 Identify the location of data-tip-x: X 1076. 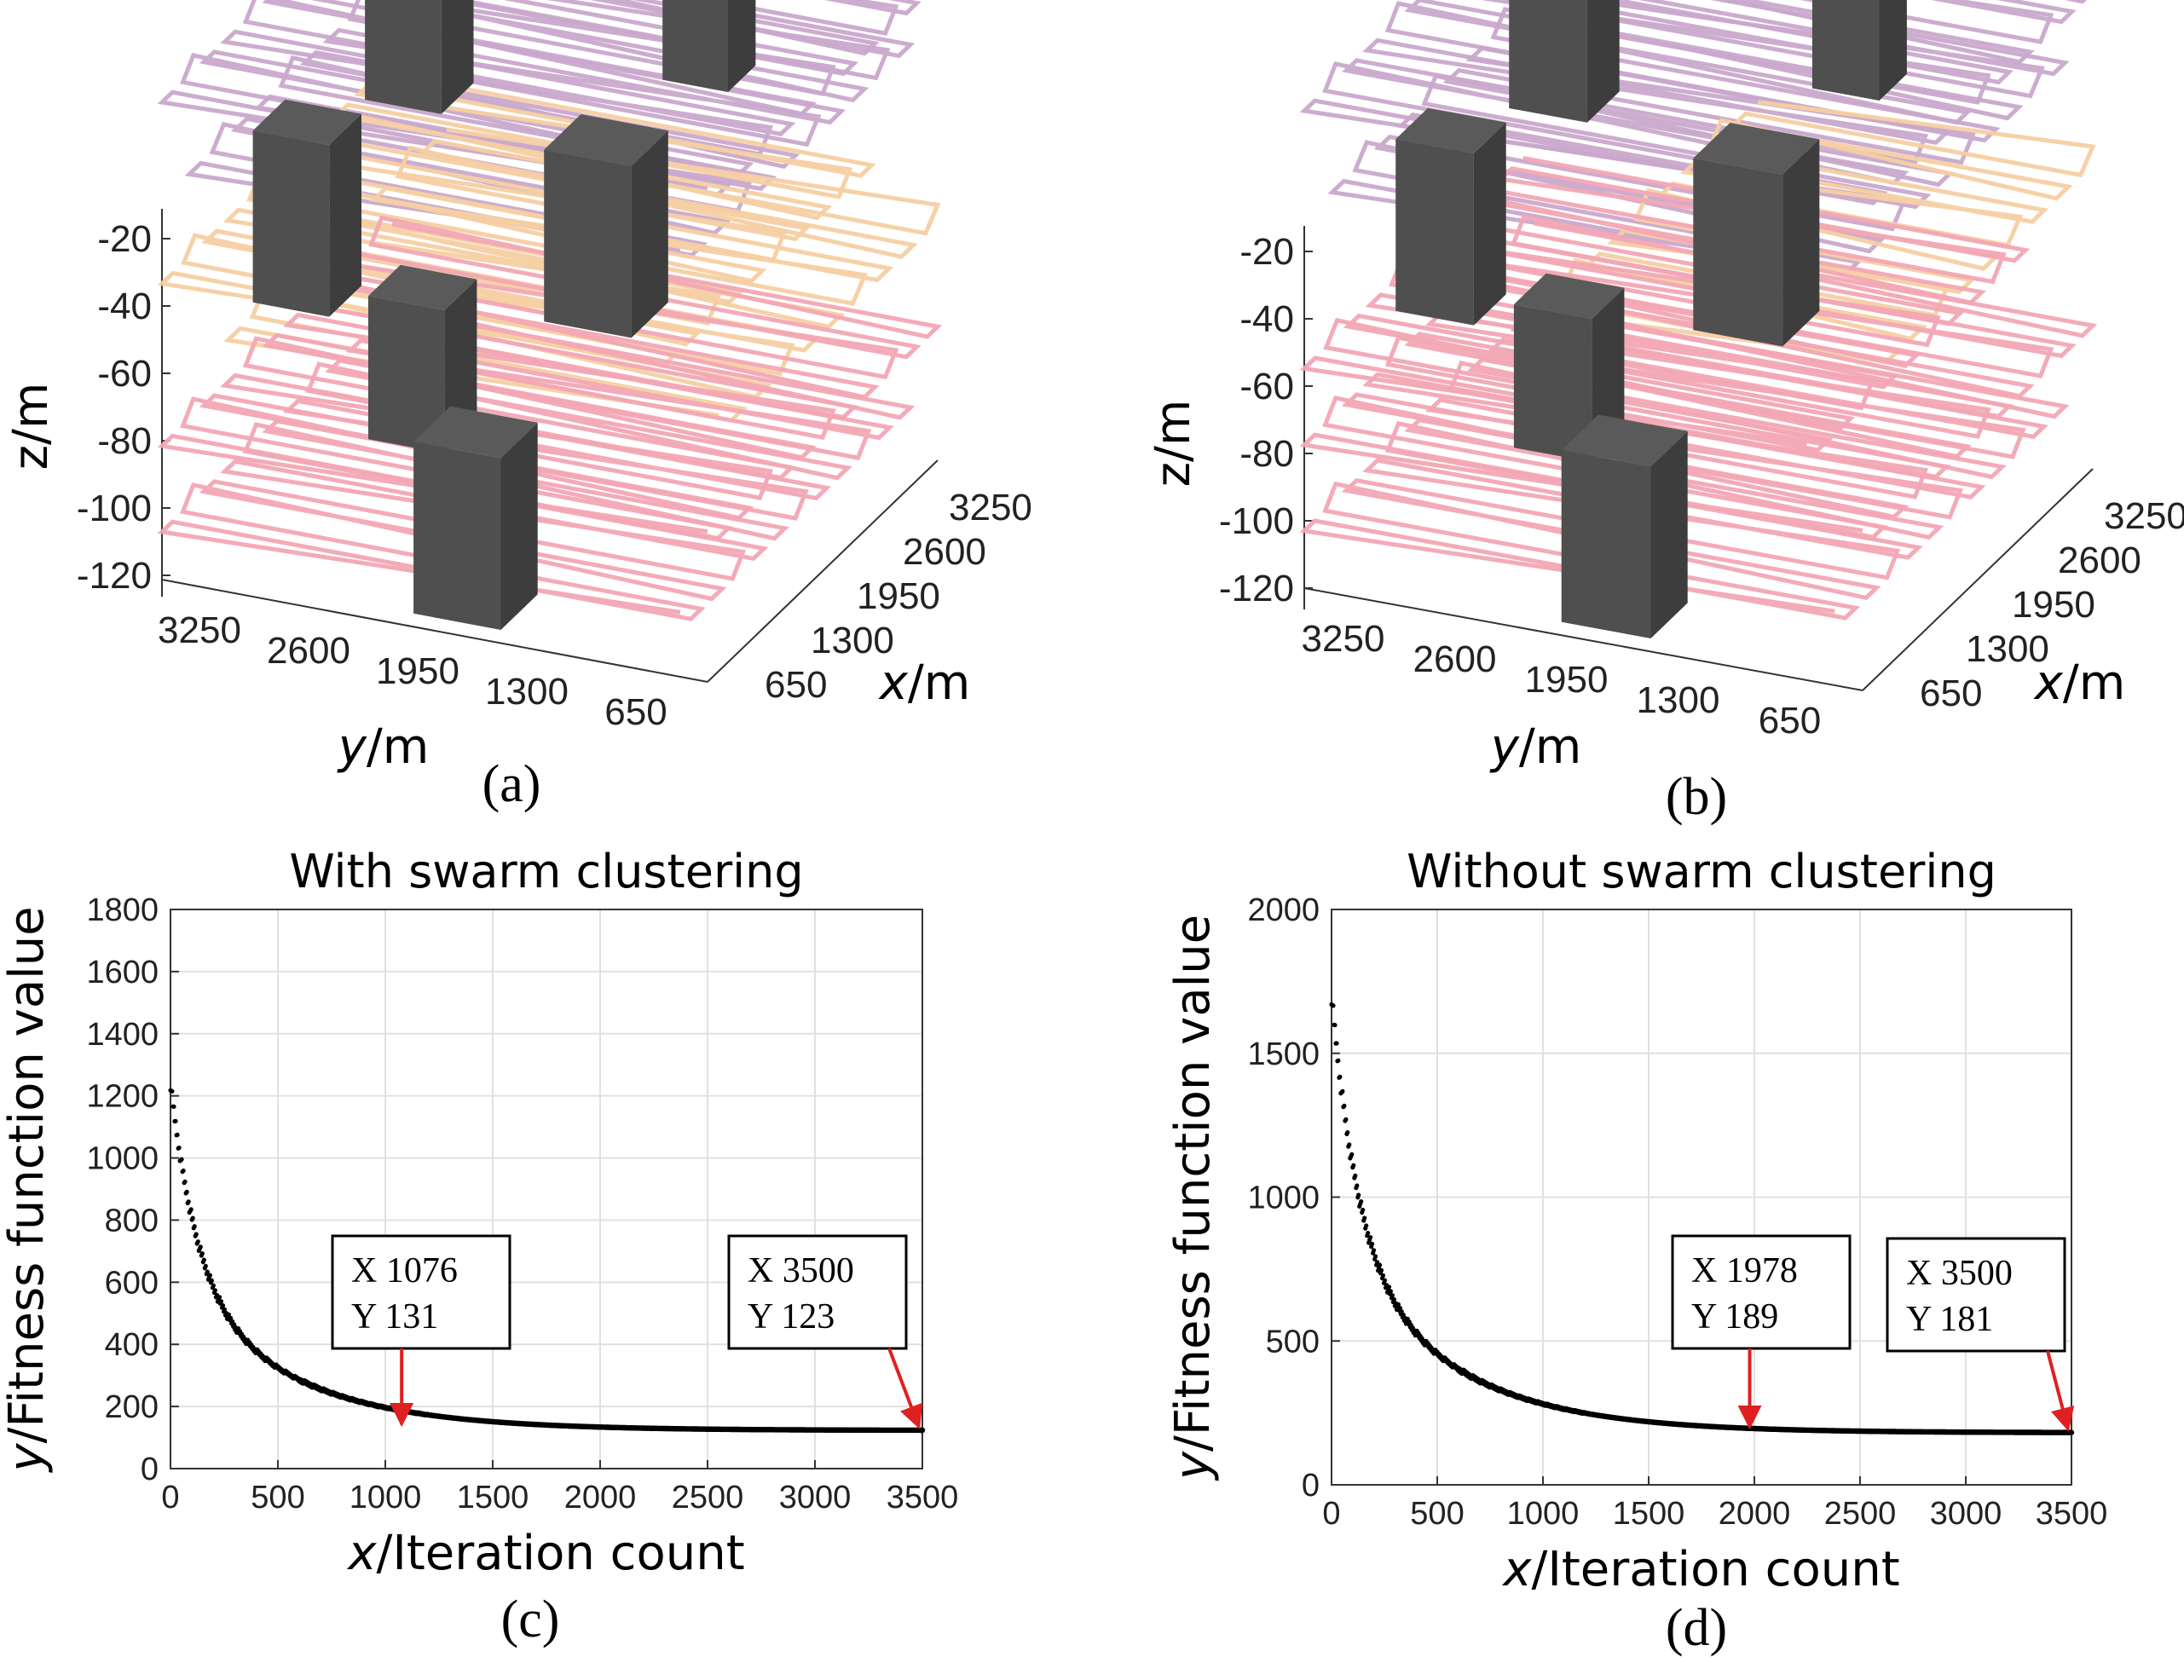
(404, 1270).